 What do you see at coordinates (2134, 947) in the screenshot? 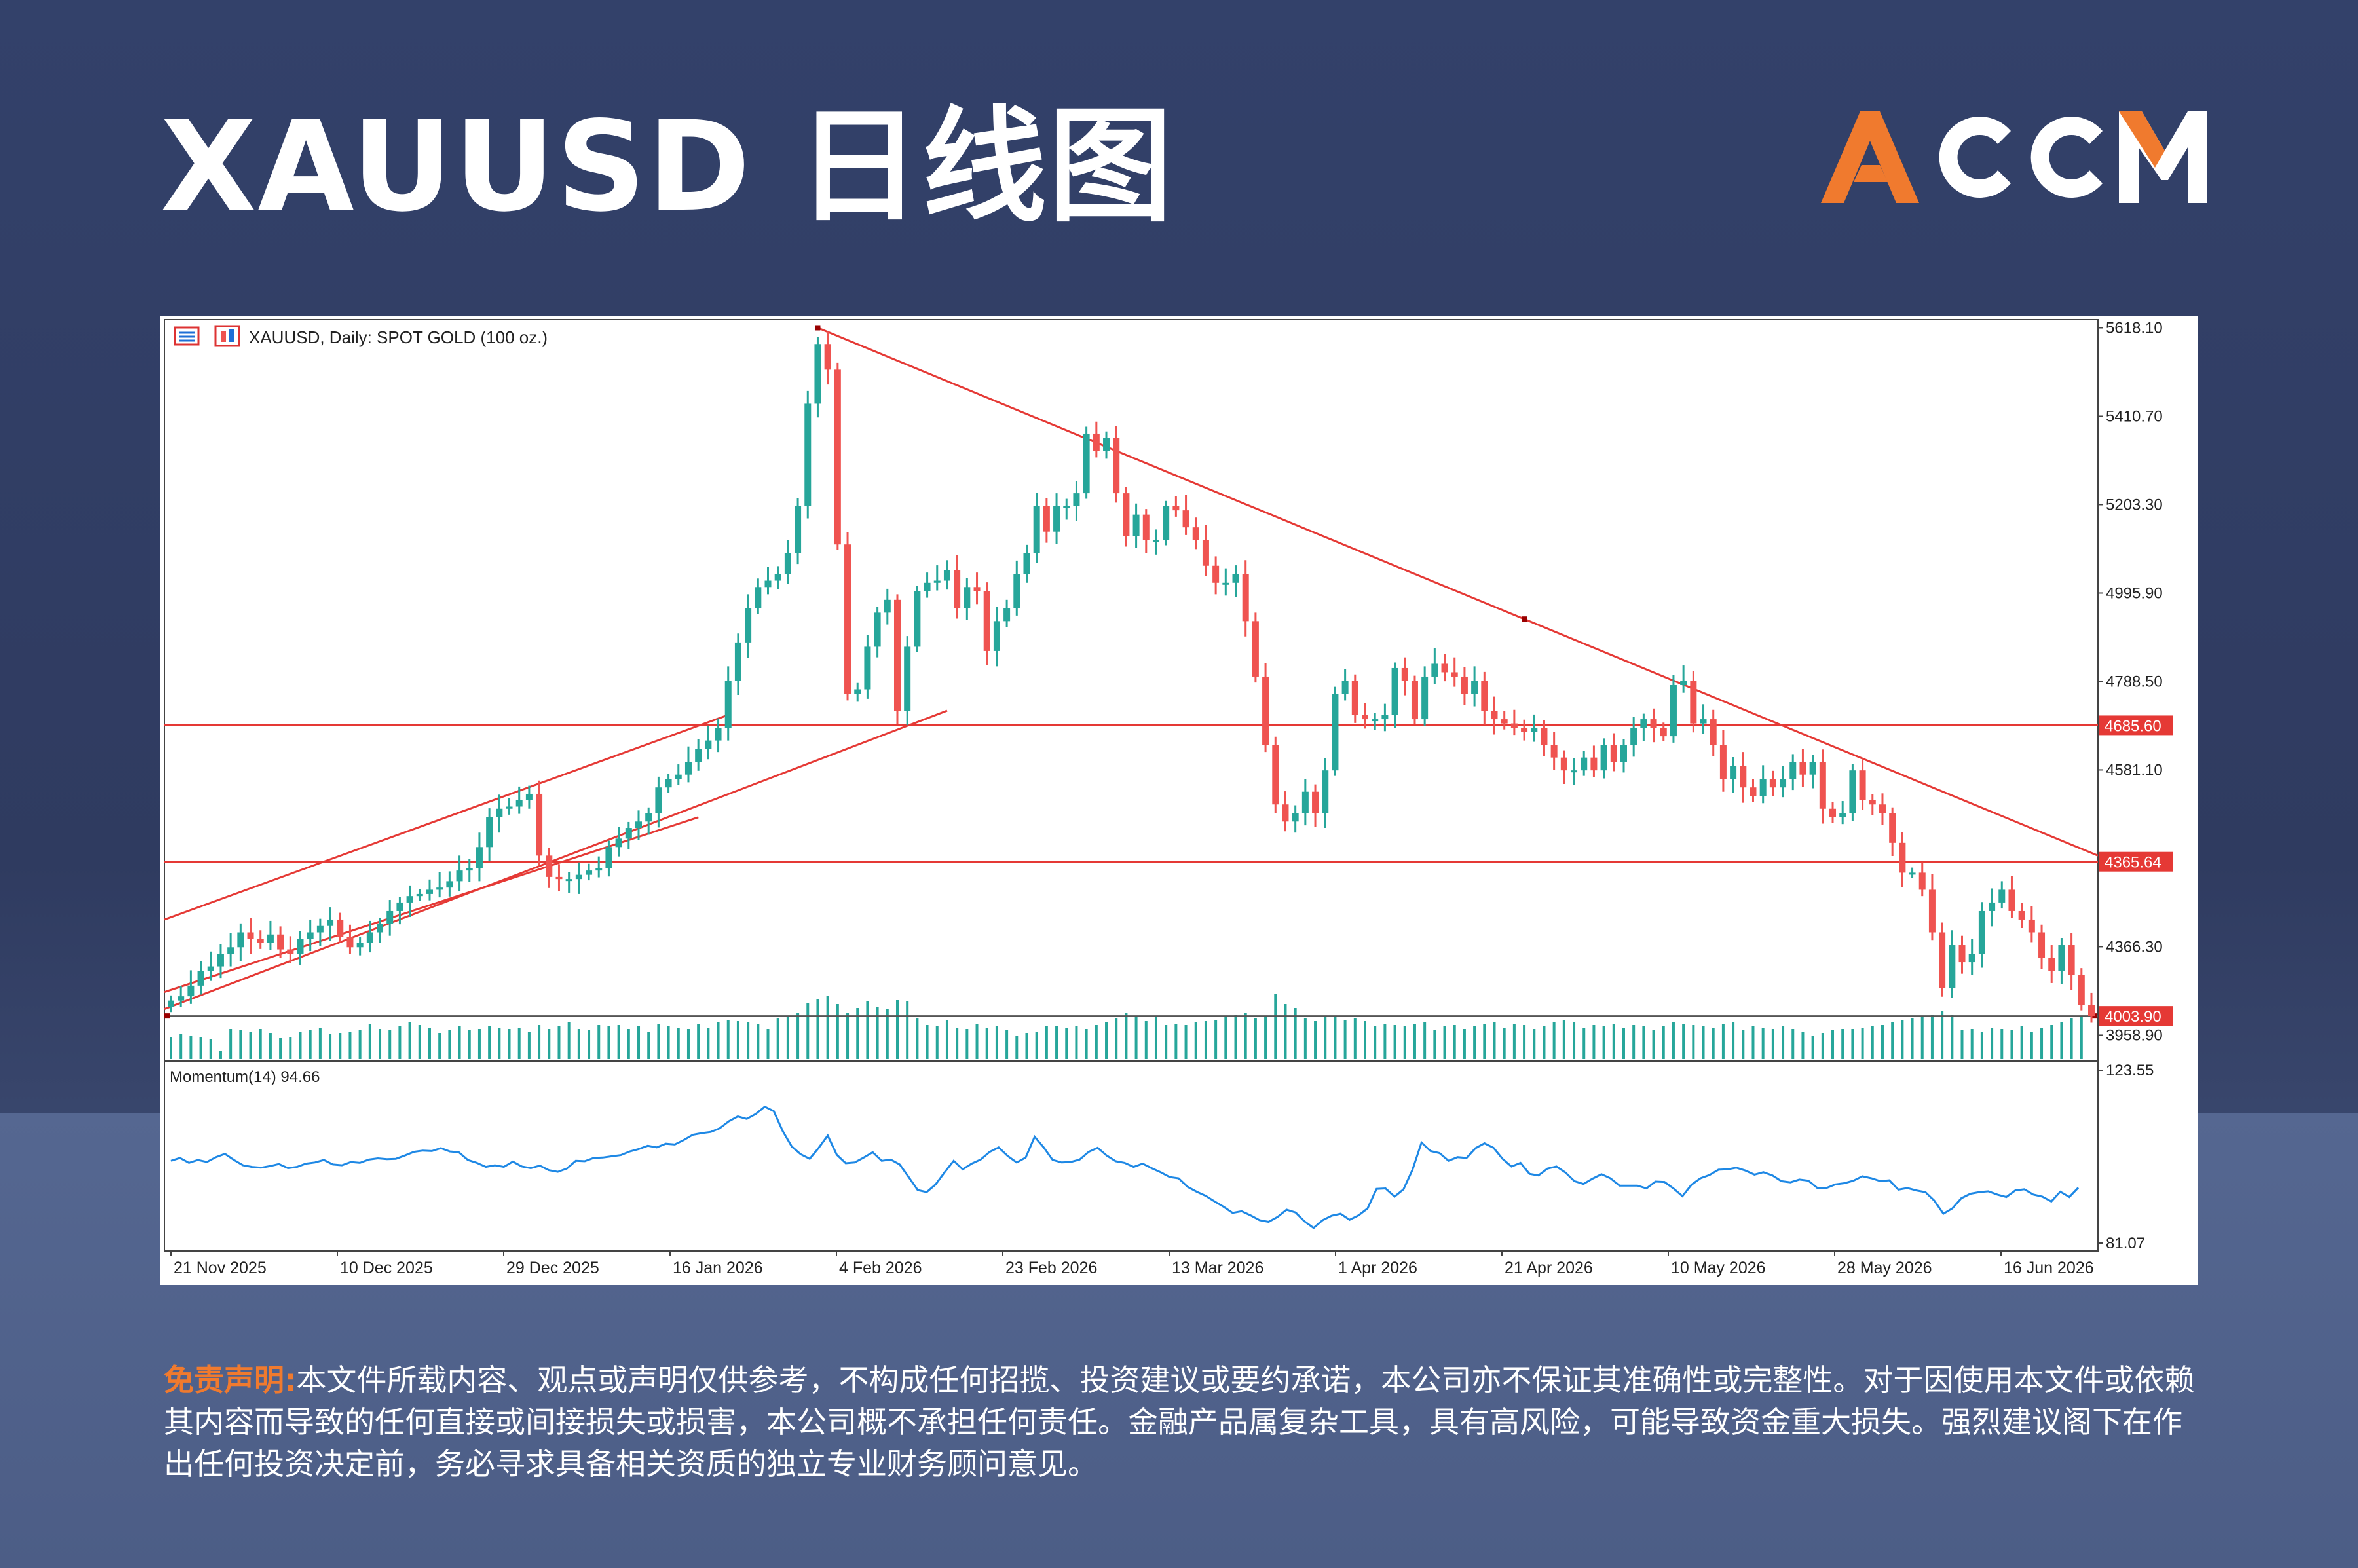
I see `y-tick-label: 4366.30` at bounding box center [2134, 947].